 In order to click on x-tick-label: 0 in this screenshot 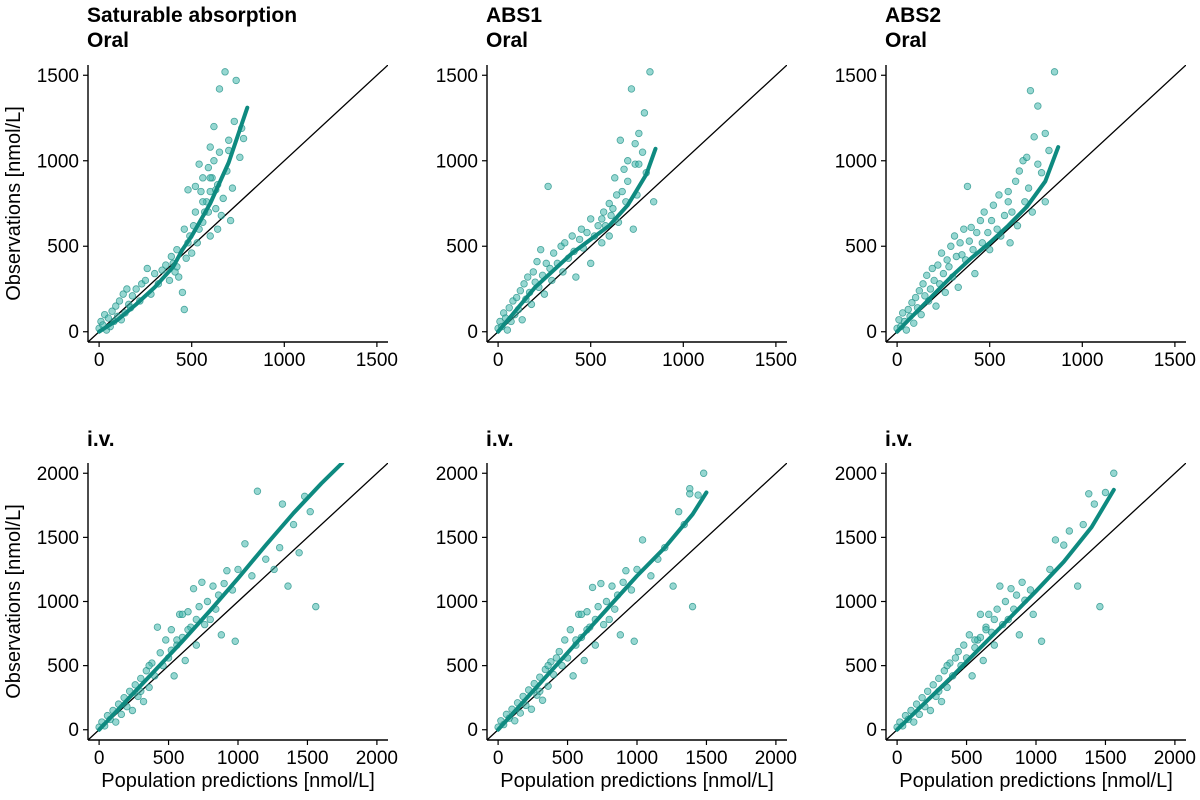, I will do `click(99, 360)`.